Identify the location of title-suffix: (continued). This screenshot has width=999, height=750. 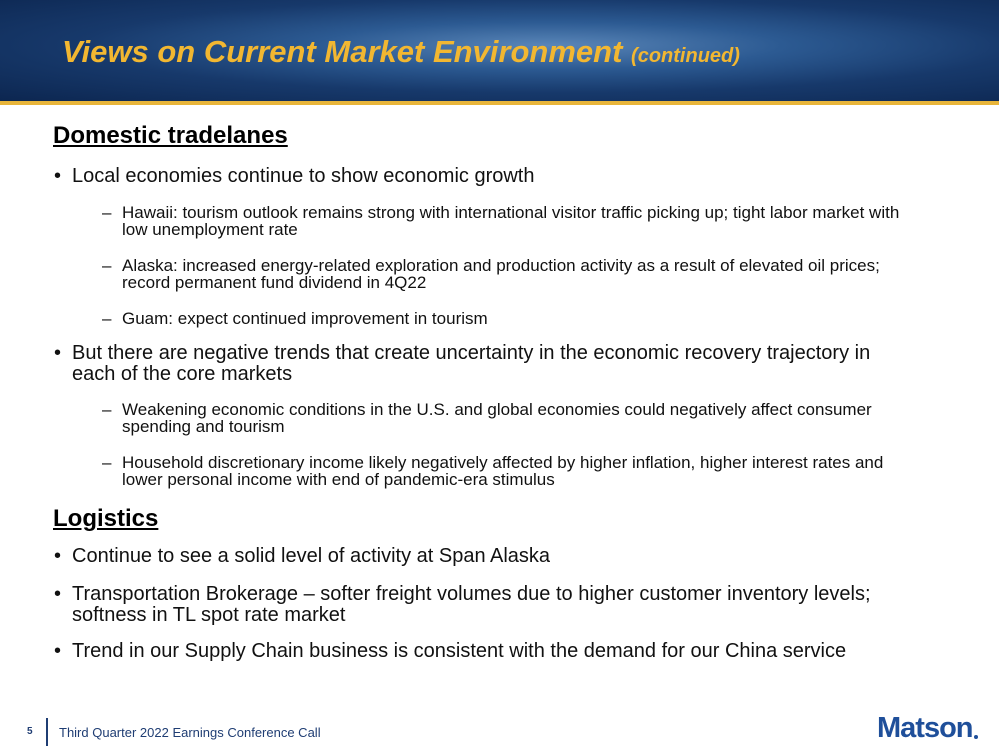
(685, 56).